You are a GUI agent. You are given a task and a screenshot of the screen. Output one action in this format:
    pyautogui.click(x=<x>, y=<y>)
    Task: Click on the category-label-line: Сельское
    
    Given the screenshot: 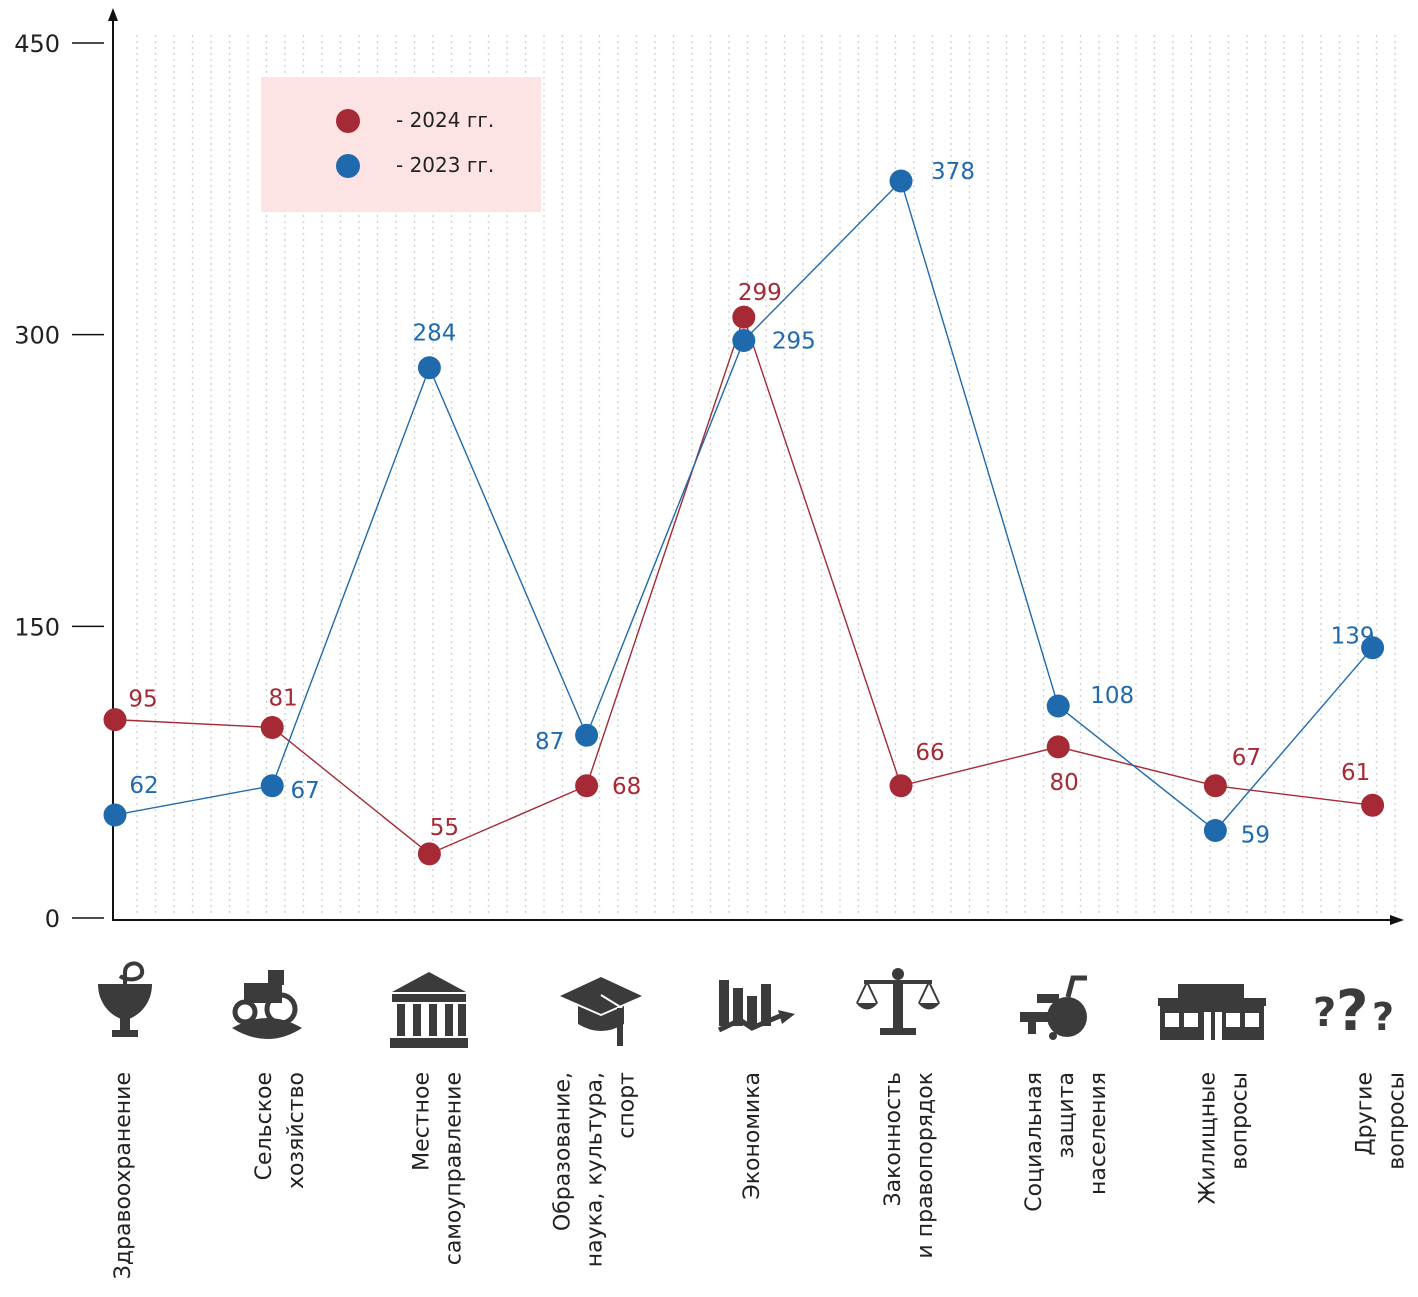 What is the action you would take?
    pyautogui.click(x=264, y=1126)
    